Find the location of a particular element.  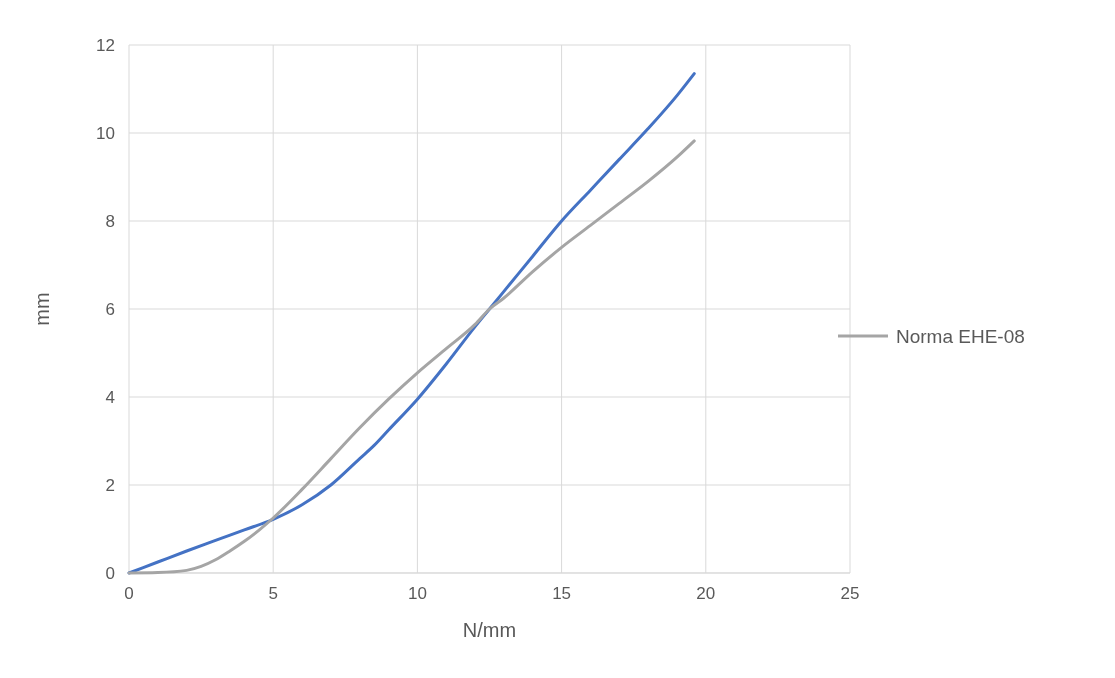

y-tick-label: 10 is located at coordinates (105, 133).